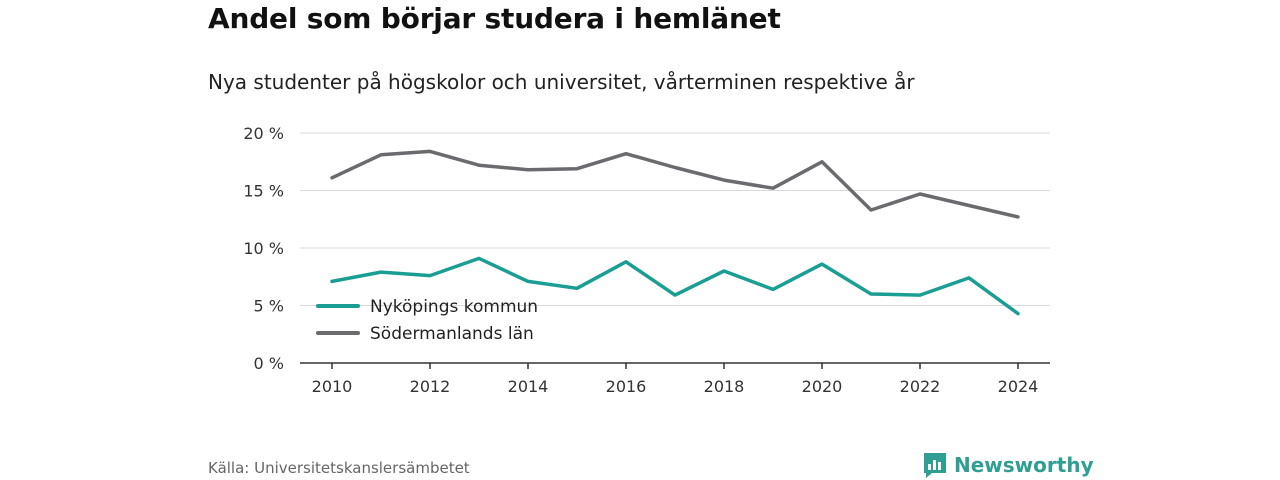 The image size is (1280, 480). I want to click on brand-name: Newsworthy, so click(1024, 465).